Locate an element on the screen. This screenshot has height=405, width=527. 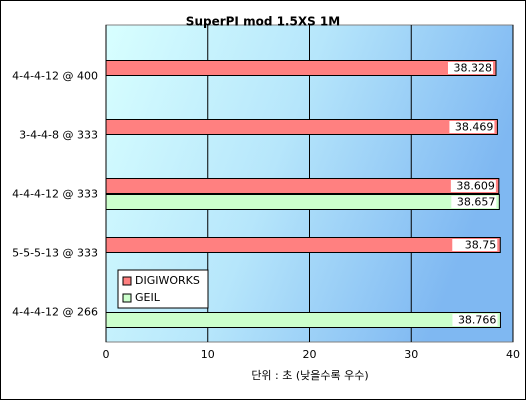
value-label: 38.766 is located at coordinates (477, 320).